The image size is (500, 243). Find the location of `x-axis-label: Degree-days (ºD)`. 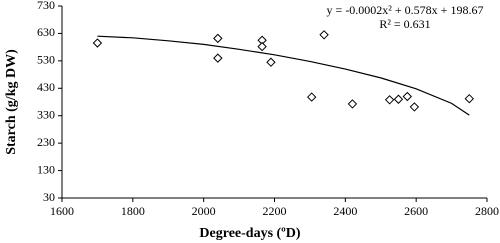

x-axis-label: Degree-days (ºD) is located at coordinates (250, 233).